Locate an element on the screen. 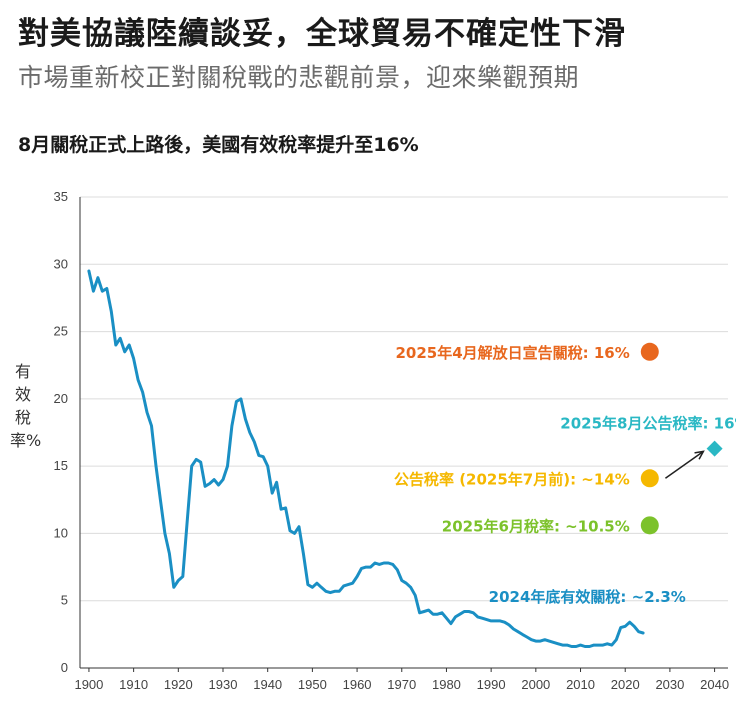 This screenshot has height=704, width=736. x-tick-label: 1900 is located at coordinates (88, 684).